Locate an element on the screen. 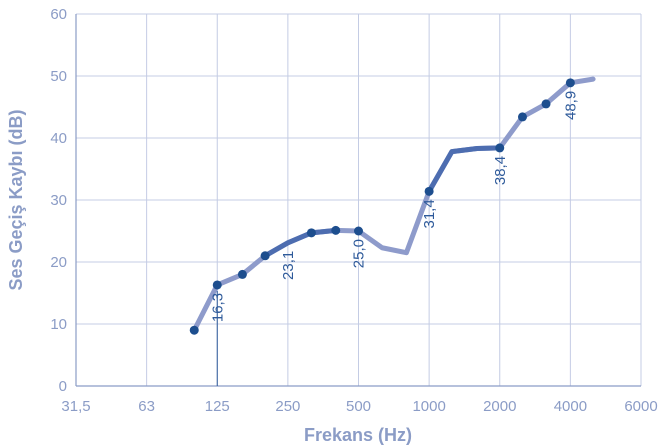 The width and height of the screenshot is (661, 446). x-tick-label: 250 is located at coordinates (287, 406).